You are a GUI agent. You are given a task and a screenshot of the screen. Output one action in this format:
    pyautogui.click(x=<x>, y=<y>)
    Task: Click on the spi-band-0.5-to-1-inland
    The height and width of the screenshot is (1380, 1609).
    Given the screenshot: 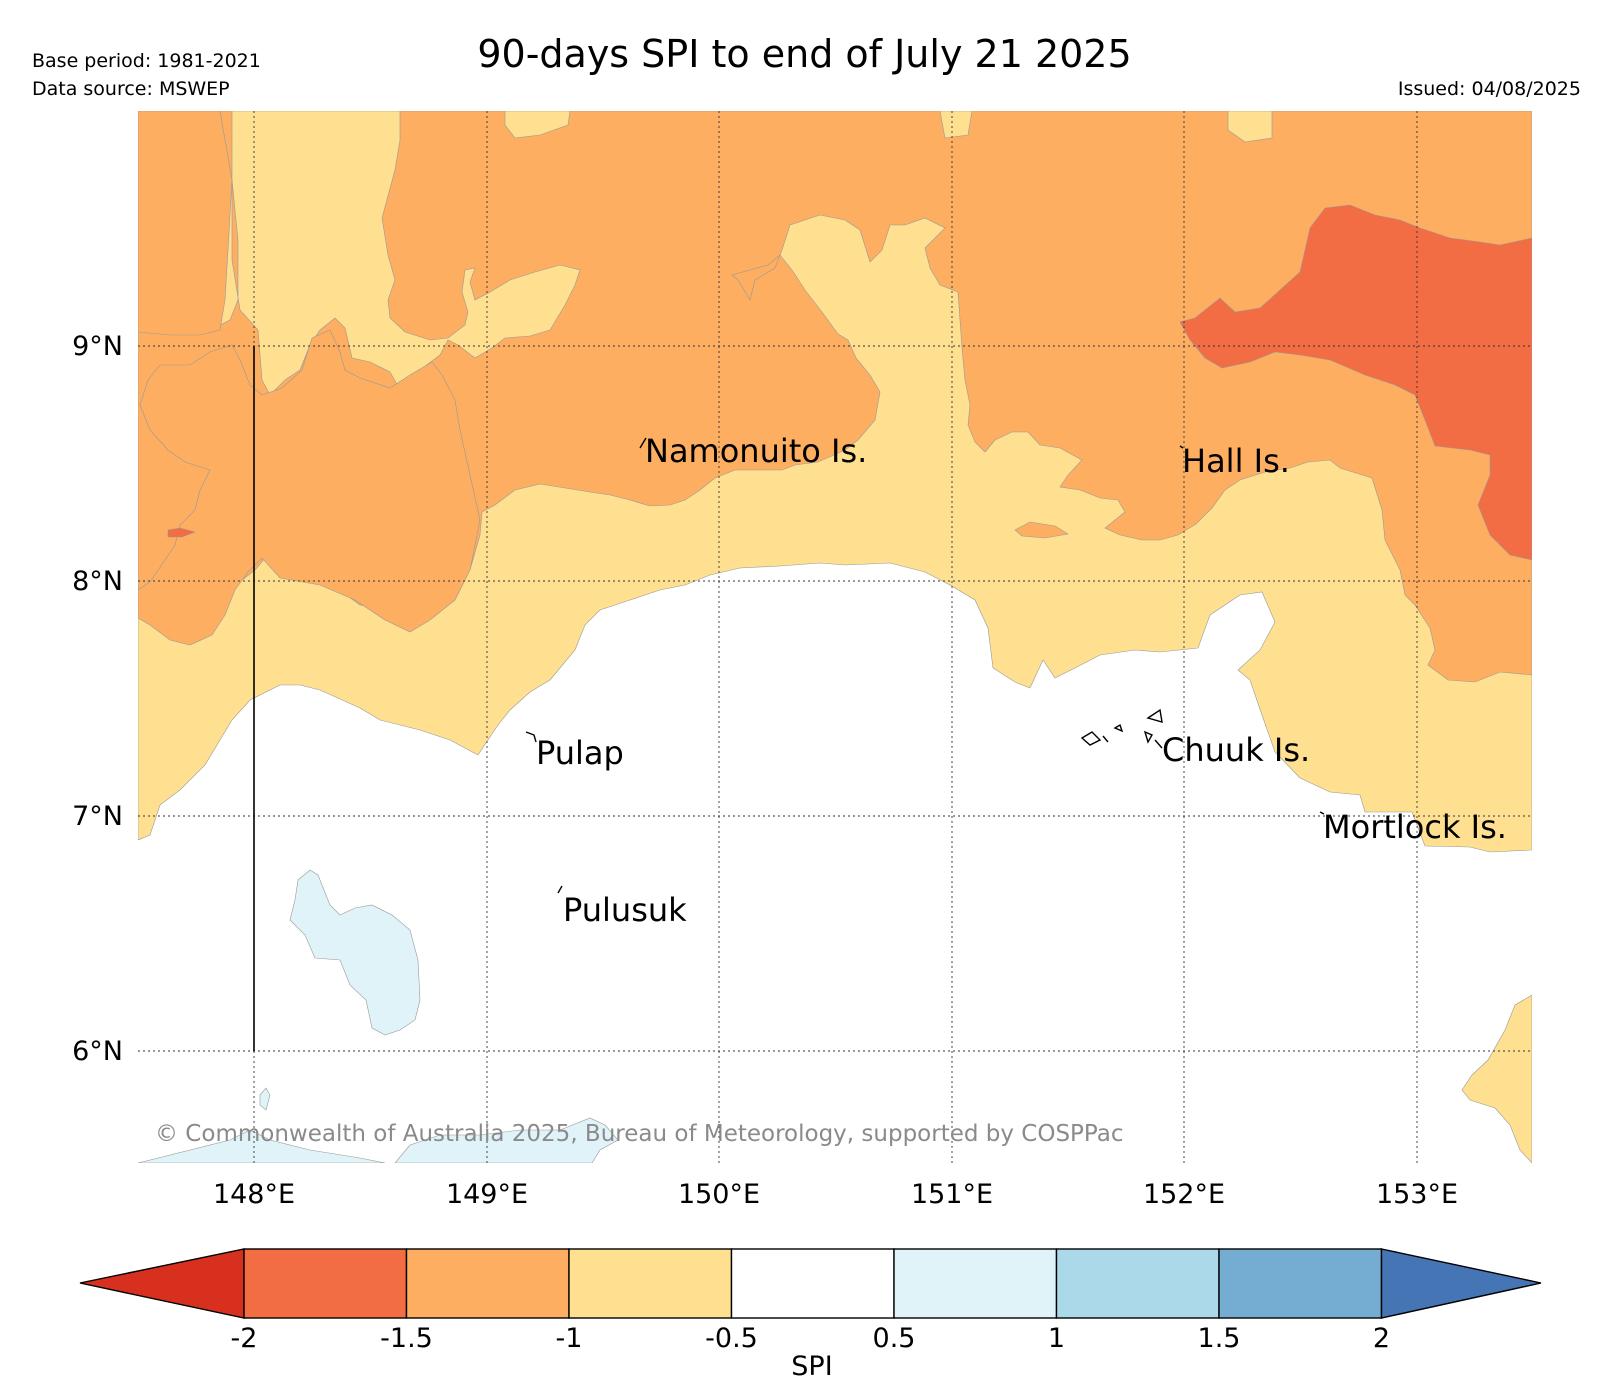 What is the action you would take?
    pyautogui.click(x=355, y=952)
    